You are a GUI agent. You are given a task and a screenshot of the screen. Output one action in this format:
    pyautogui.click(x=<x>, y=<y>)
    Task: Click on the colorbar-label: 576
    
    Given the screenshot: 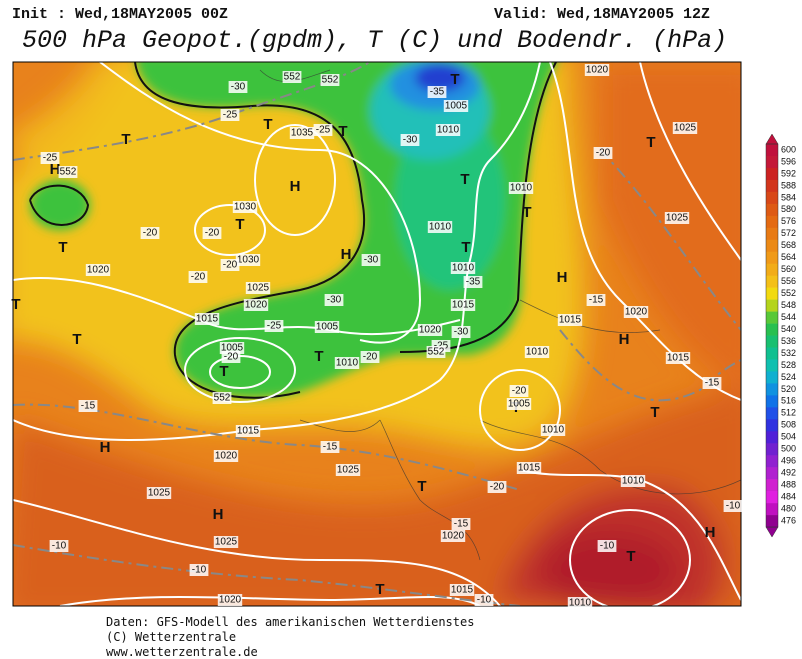 What is the action you would take?
    pyautogui.click(x=788, y=221)
    